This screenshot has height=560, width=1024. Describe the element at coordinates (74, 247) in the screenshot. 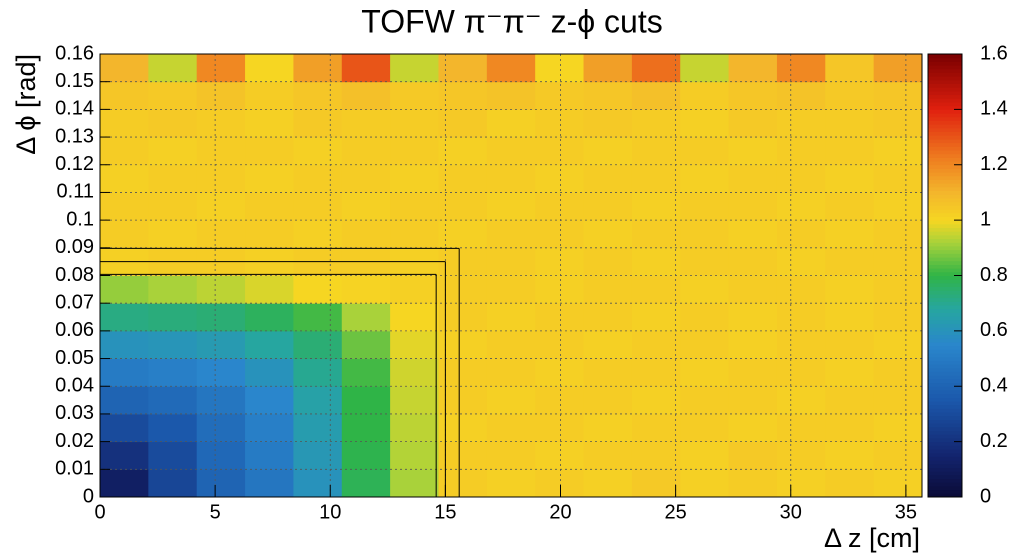

I see `y-tick-label: 0.09` at that location.